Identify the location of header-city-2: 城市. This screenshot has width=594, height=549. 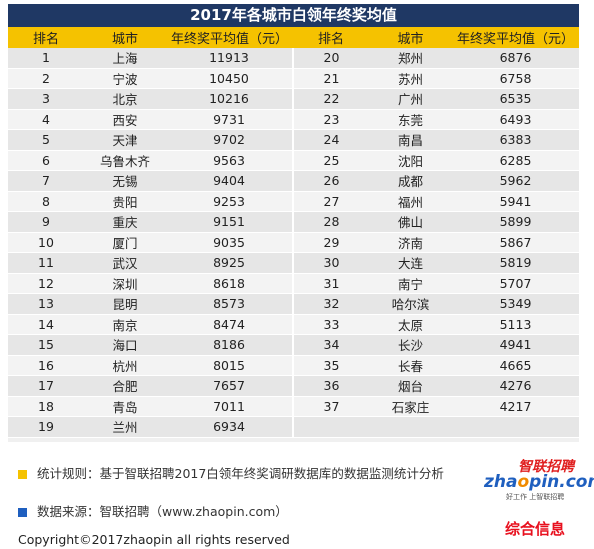
(410, 37).